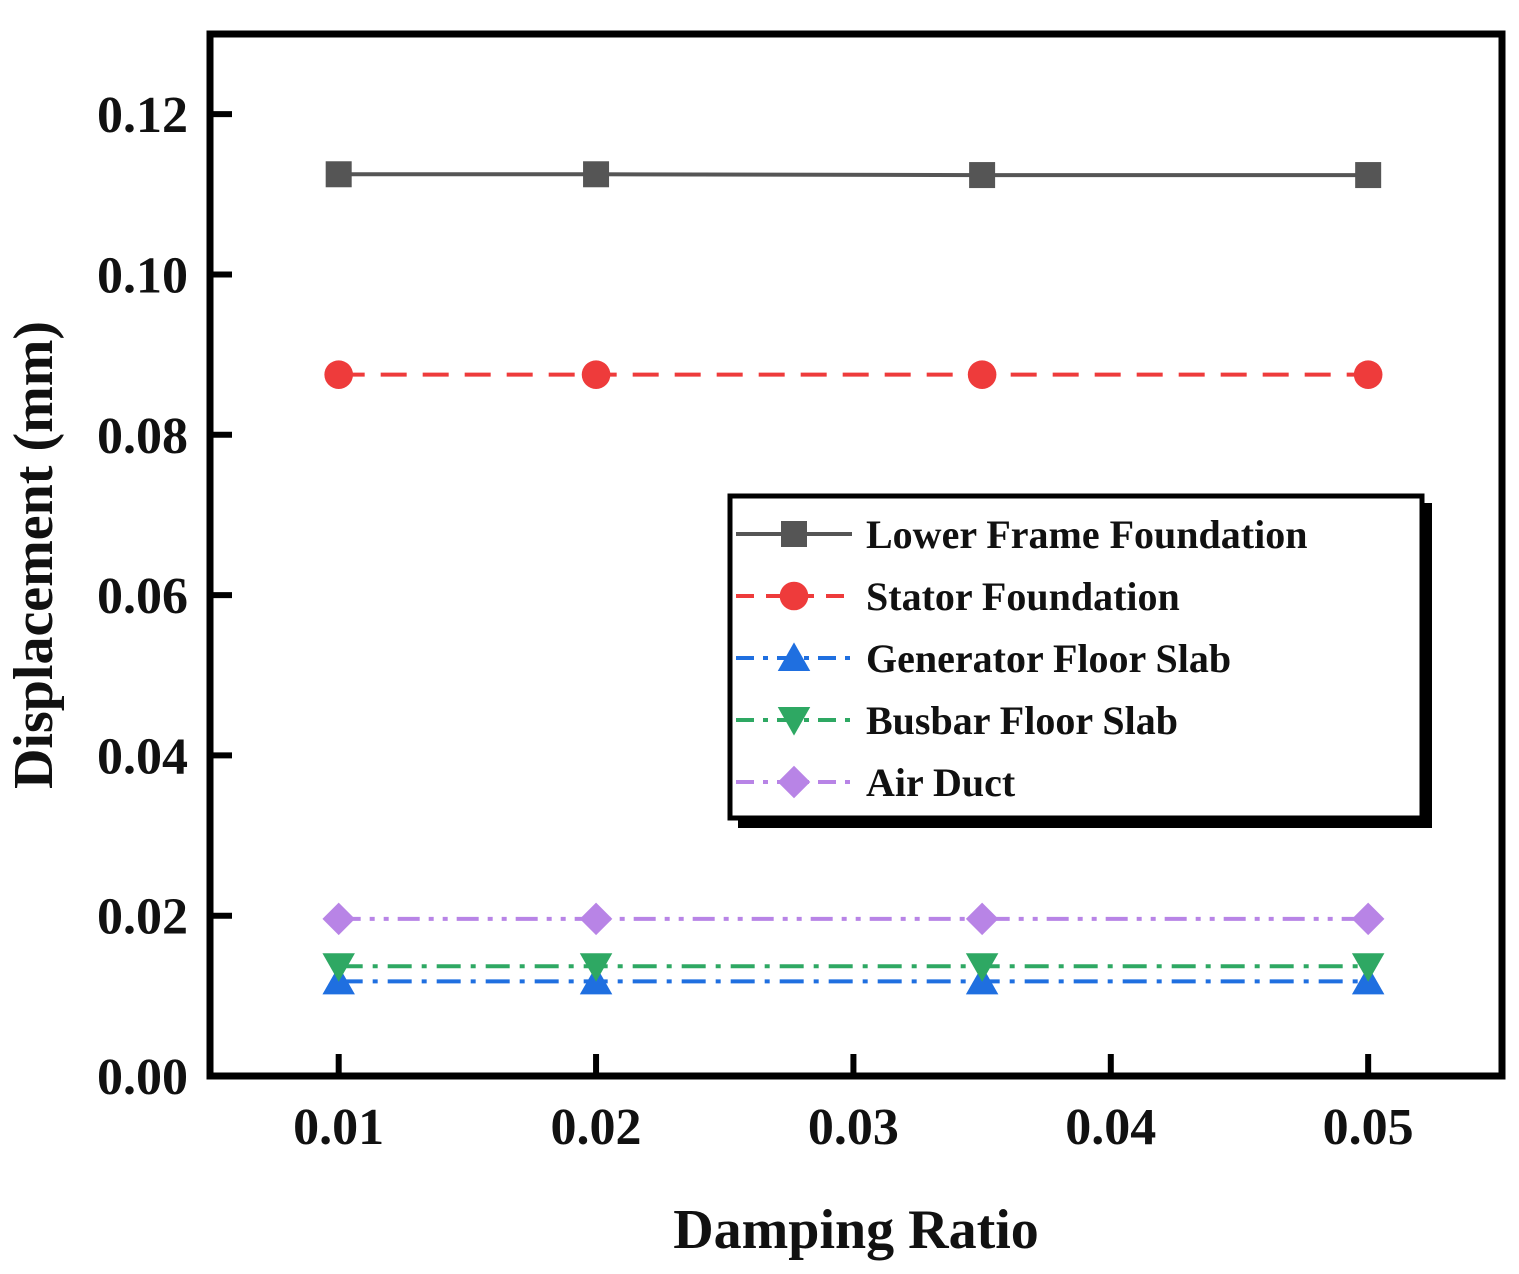 The width and height of the screenshot is (1519, 1274). I want to click on legend-item: Air Duct, so click(876, 782).